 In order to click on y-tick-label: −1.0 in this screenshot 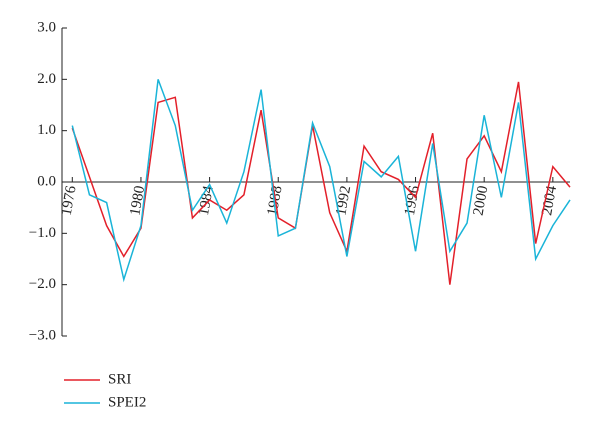, I will do `click(42, 233)`.